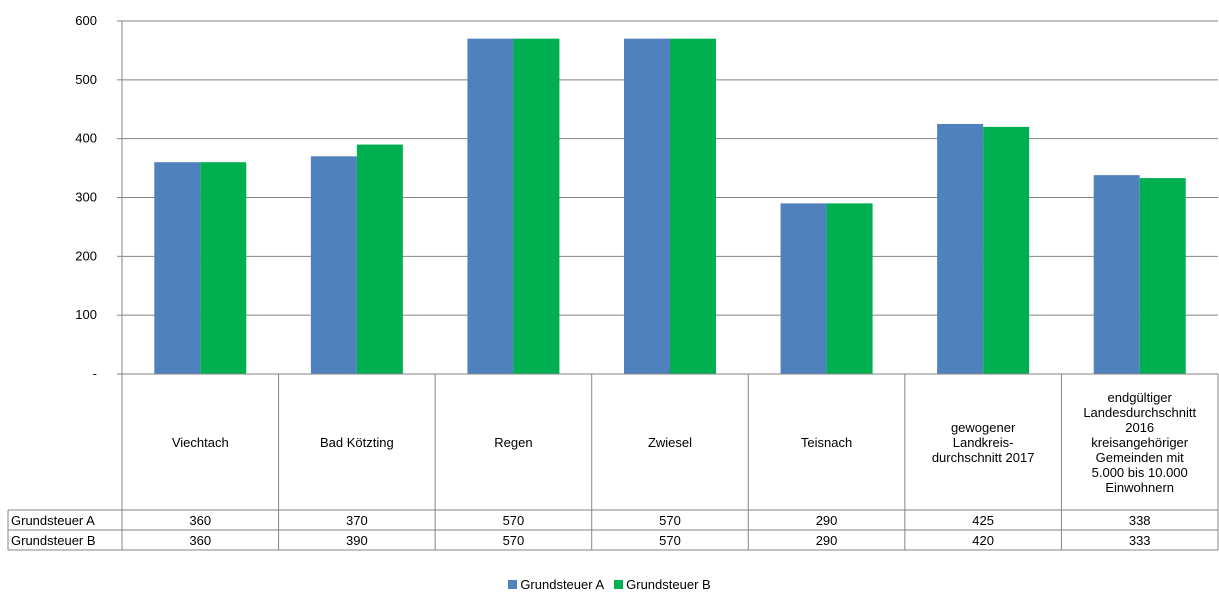 The width and height of the screenshot is (1219, 597). What do you see at coordinates (668, 584) in the screenshot?
I see `legend-label: Grundsteuer B` at bounding box center [668, 584].